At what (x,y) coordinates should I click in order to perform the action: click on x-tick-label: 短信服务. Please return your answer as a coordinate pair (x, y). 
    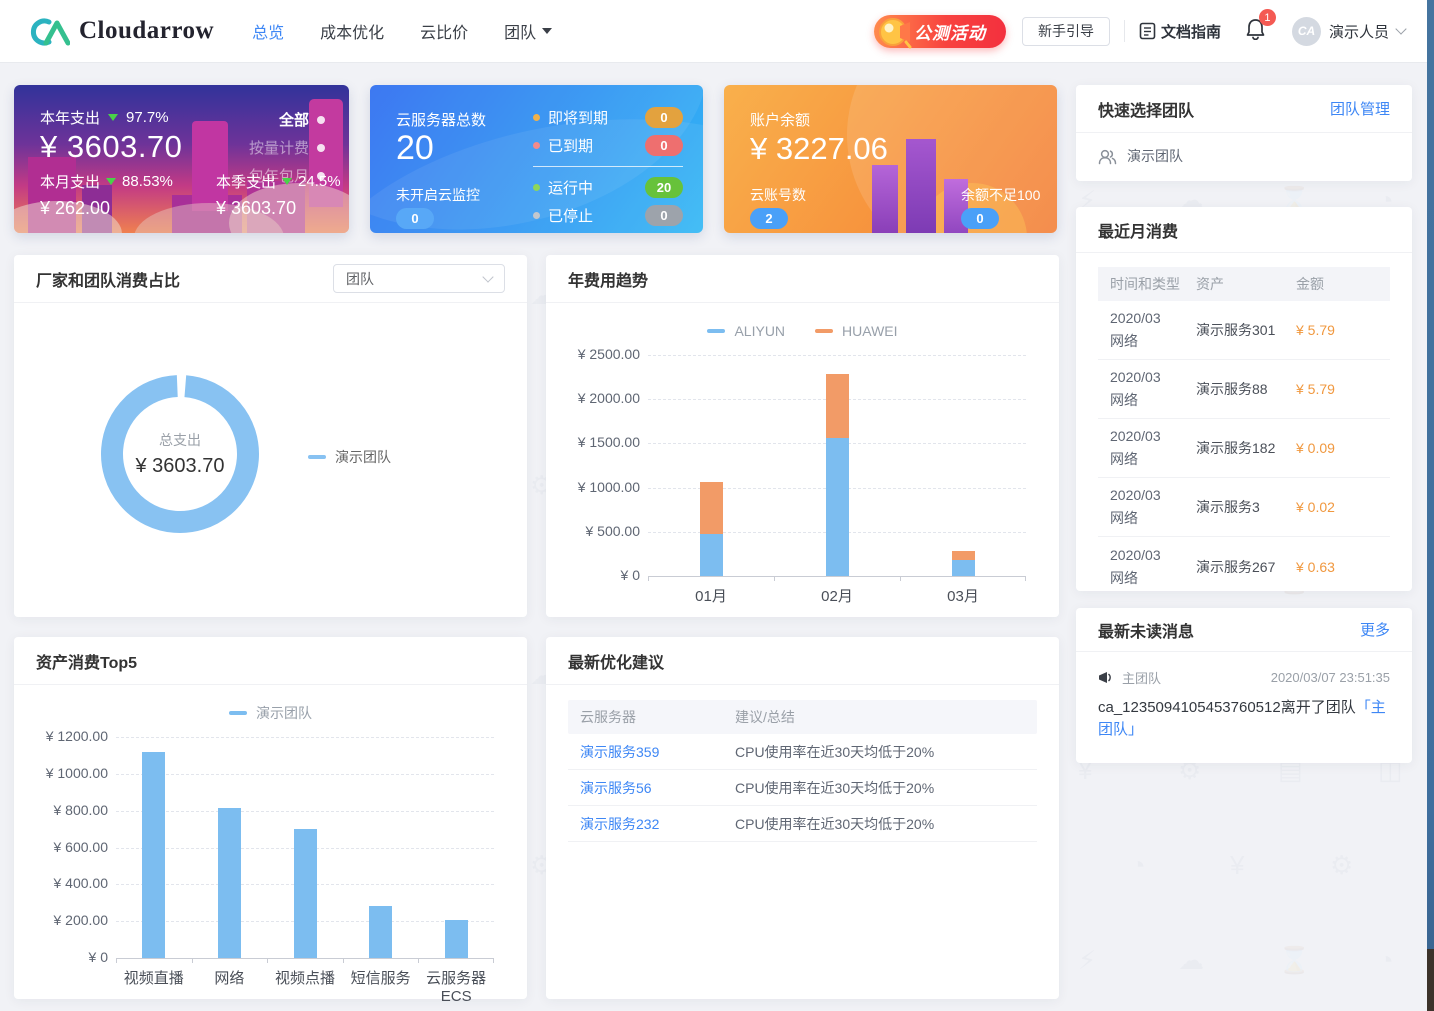
    Looking at the image, I should click on (380, 978).